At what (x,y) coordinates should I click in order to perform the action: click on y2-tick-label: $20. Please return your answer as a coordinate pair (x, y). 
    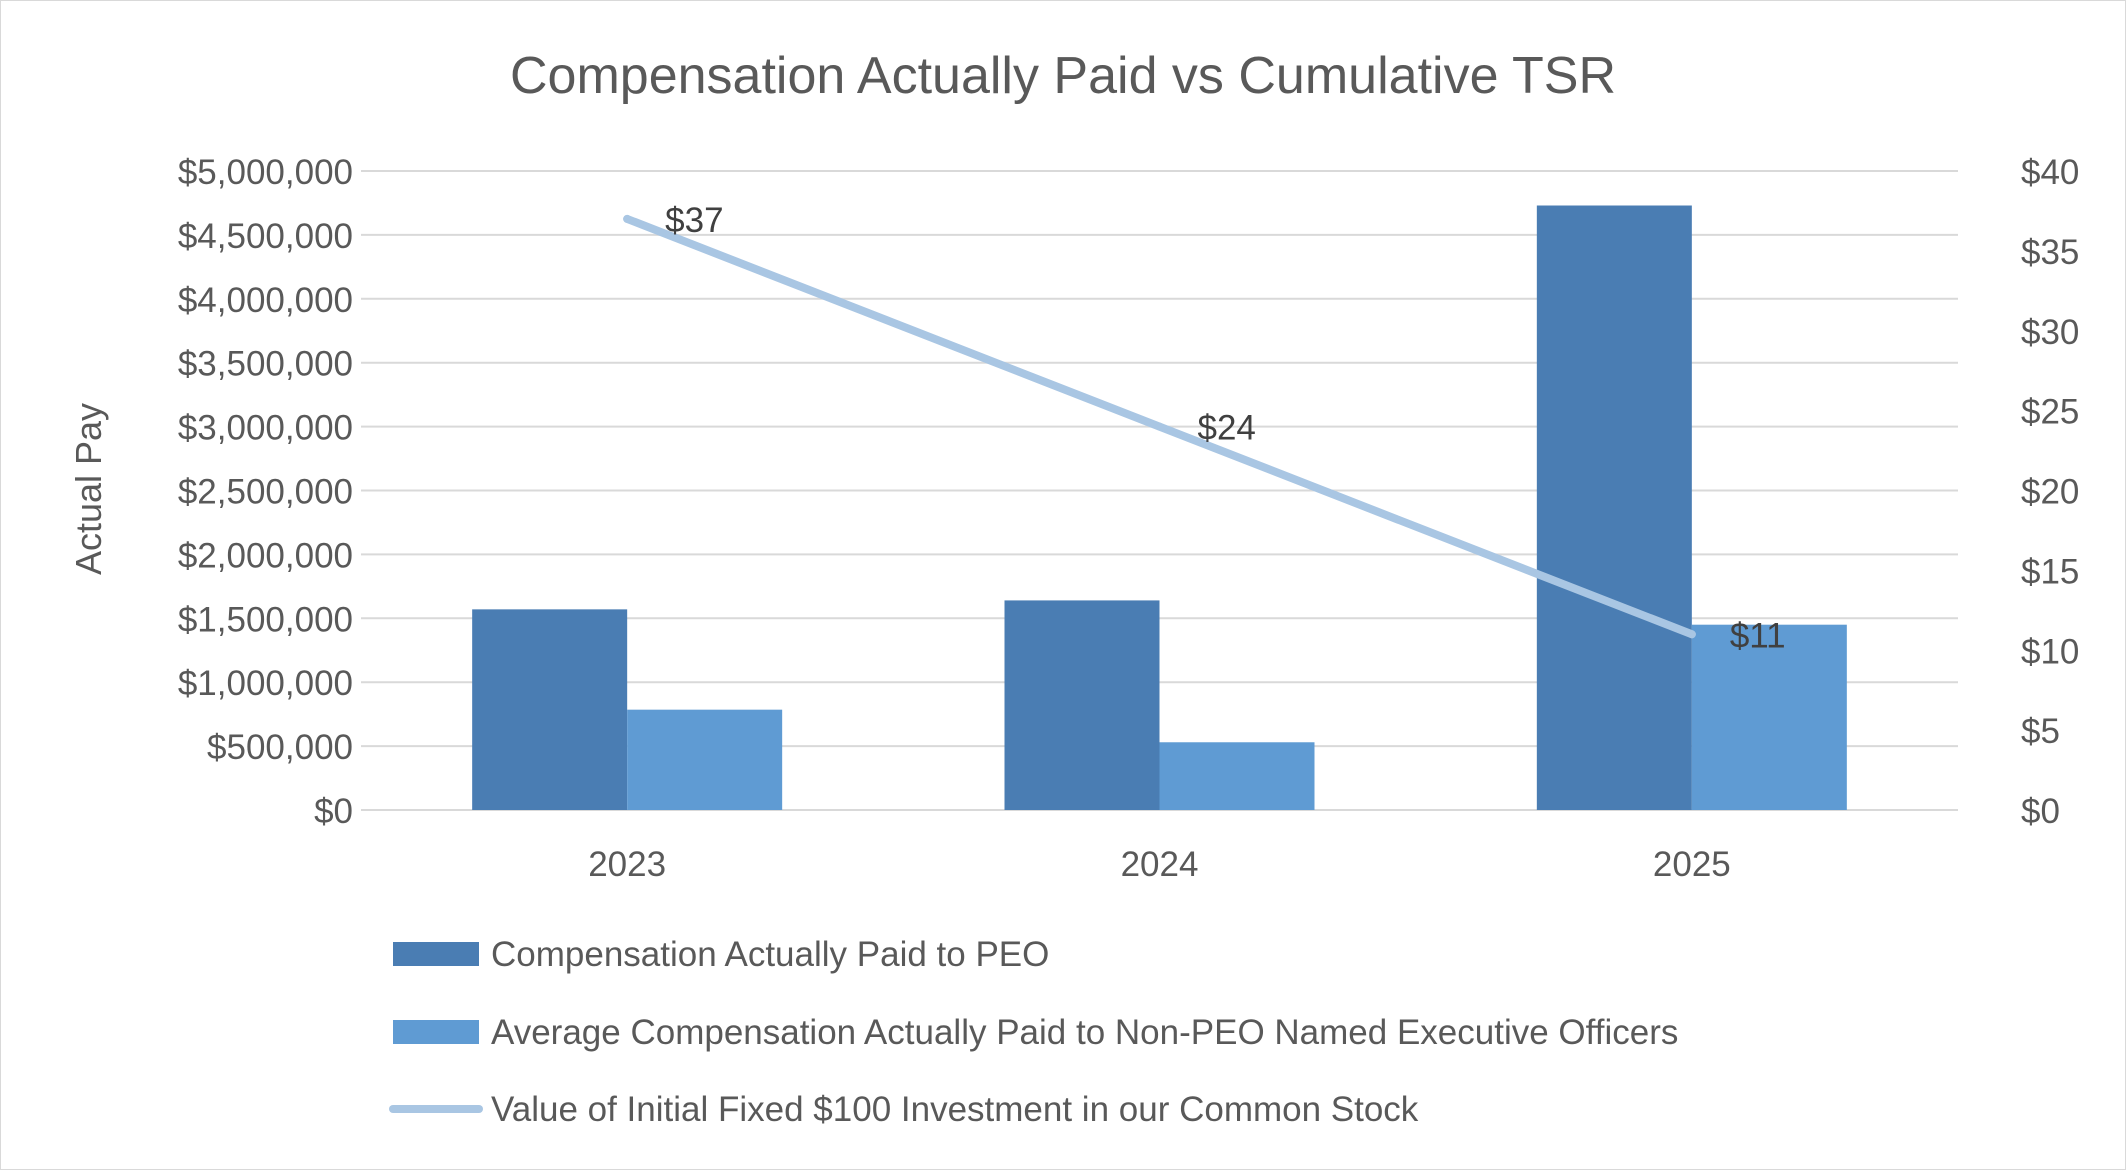
    Looking at the image, I should click on (2050, 492).